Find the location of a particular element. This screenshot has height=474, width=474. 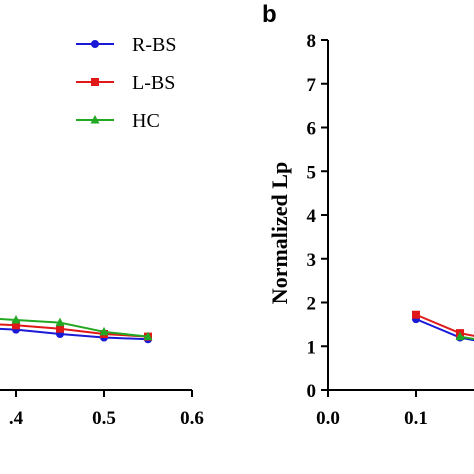

panel-a-x-tick-label: 0.6 is located at coordinates (192, 418).